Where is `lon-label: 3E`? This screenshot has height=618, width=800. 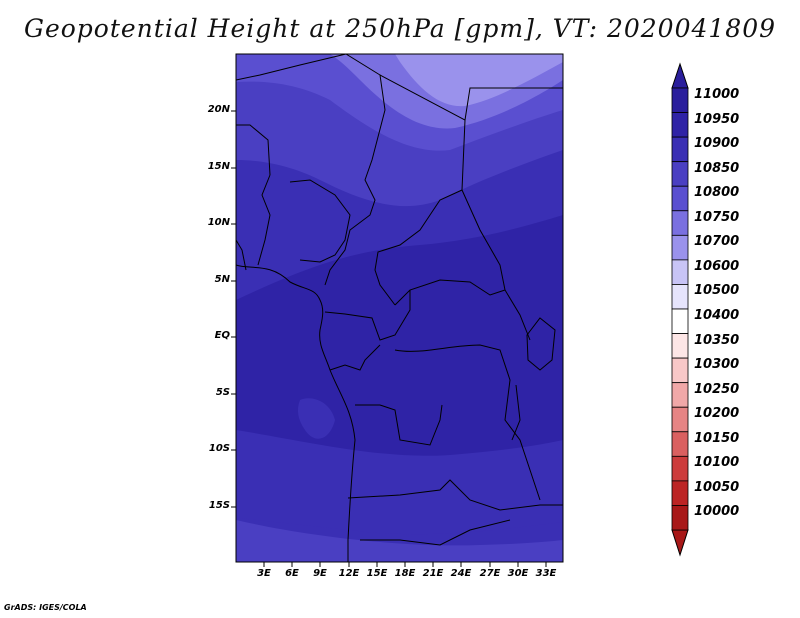
lon-label: 3E is located at coordinates (264, 573).